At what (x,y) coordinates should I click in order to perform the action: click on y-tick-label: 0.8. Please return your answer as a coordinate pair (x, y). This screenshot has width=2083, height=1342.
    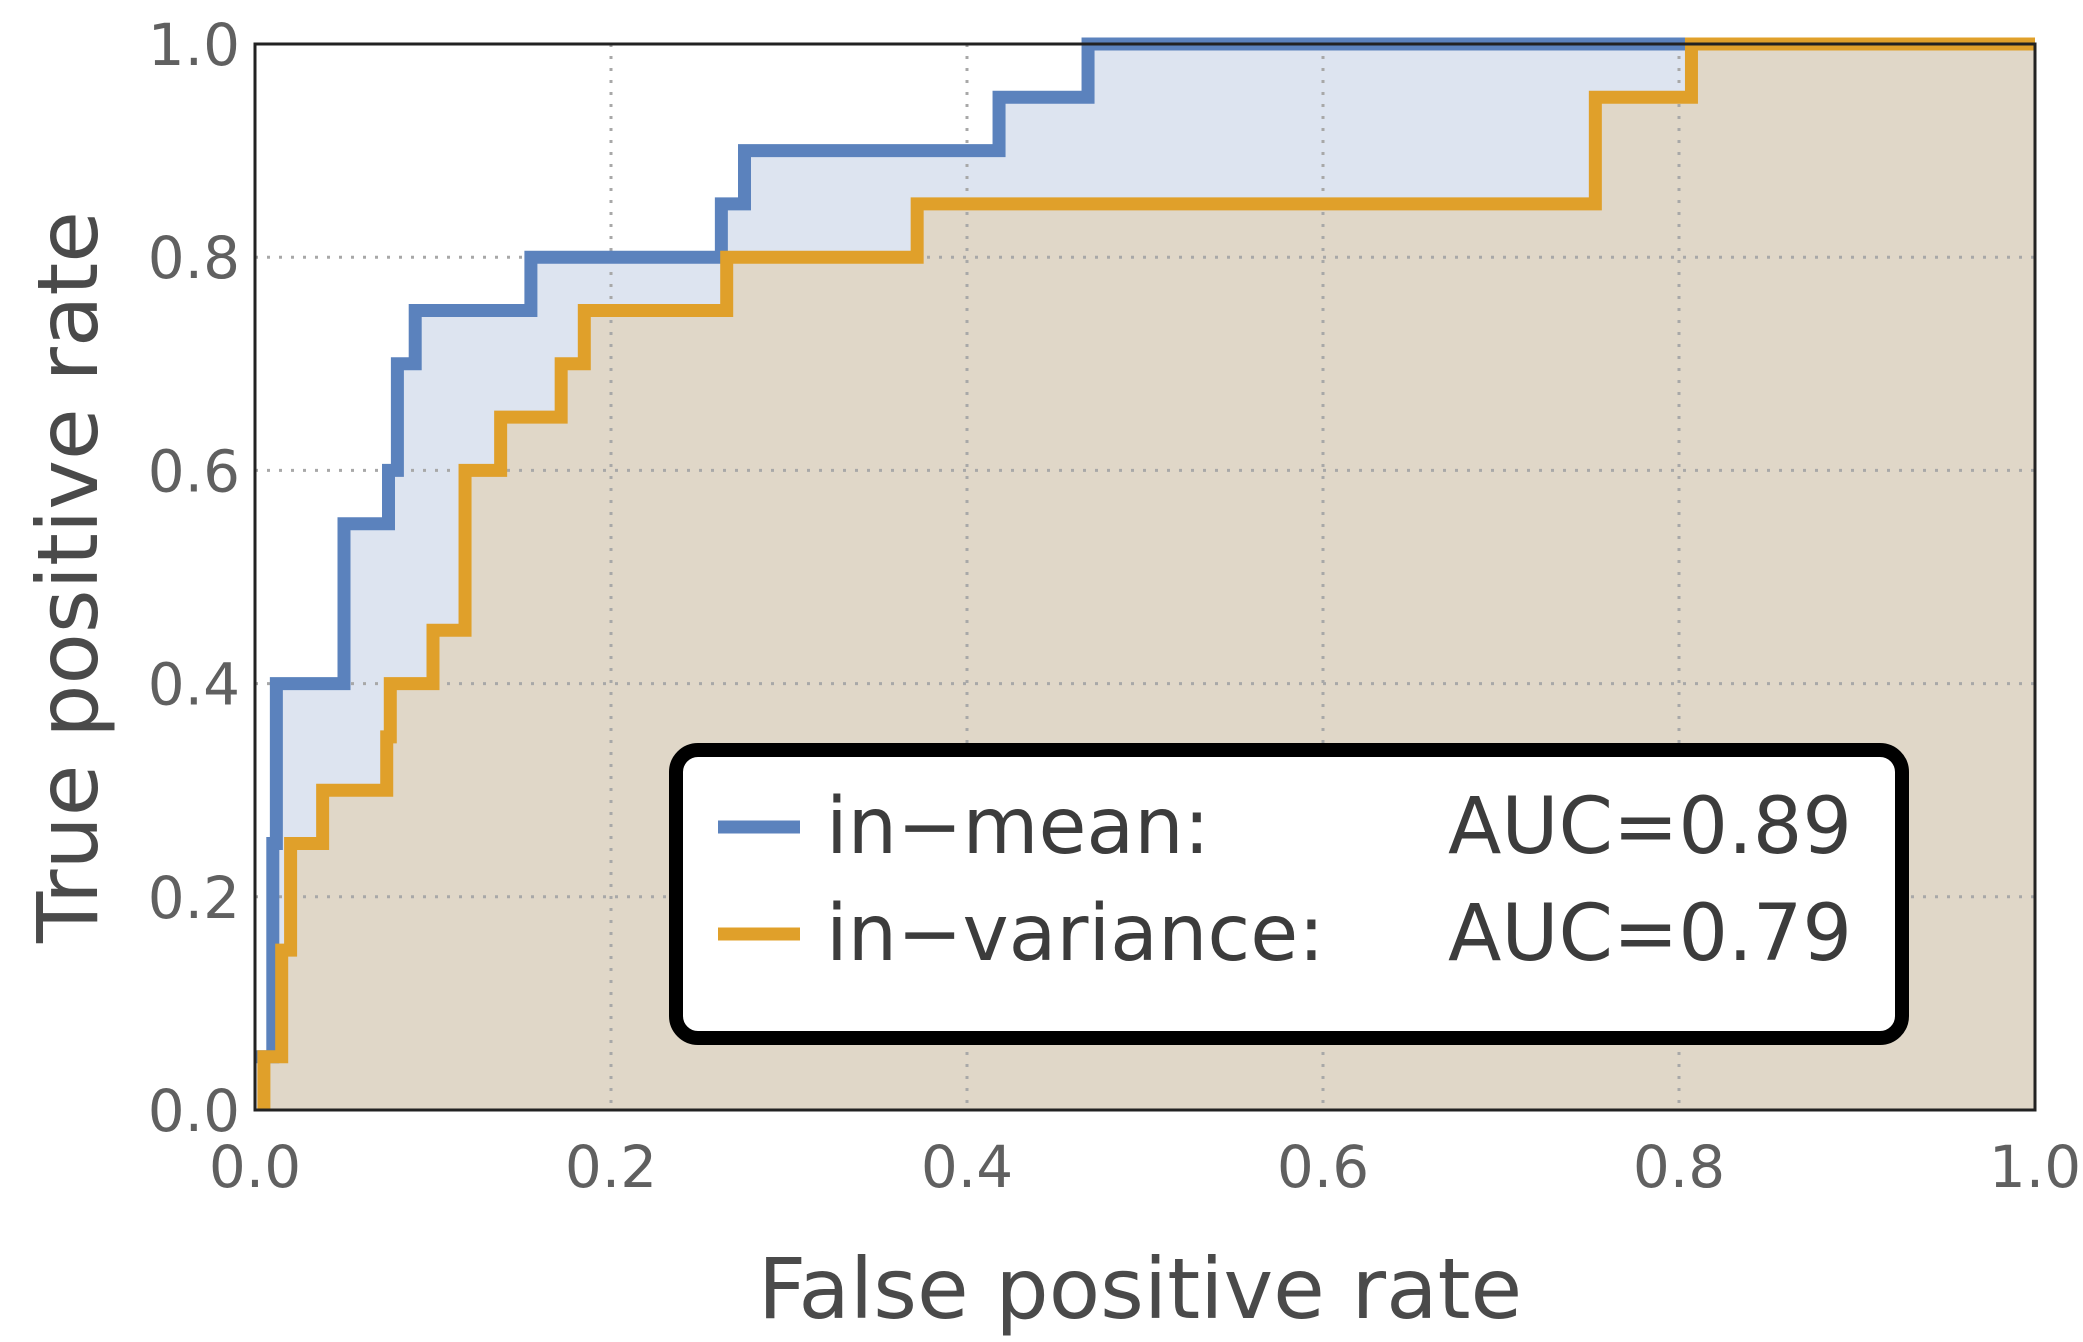
    Looking at the image, I should click on (194, 258).